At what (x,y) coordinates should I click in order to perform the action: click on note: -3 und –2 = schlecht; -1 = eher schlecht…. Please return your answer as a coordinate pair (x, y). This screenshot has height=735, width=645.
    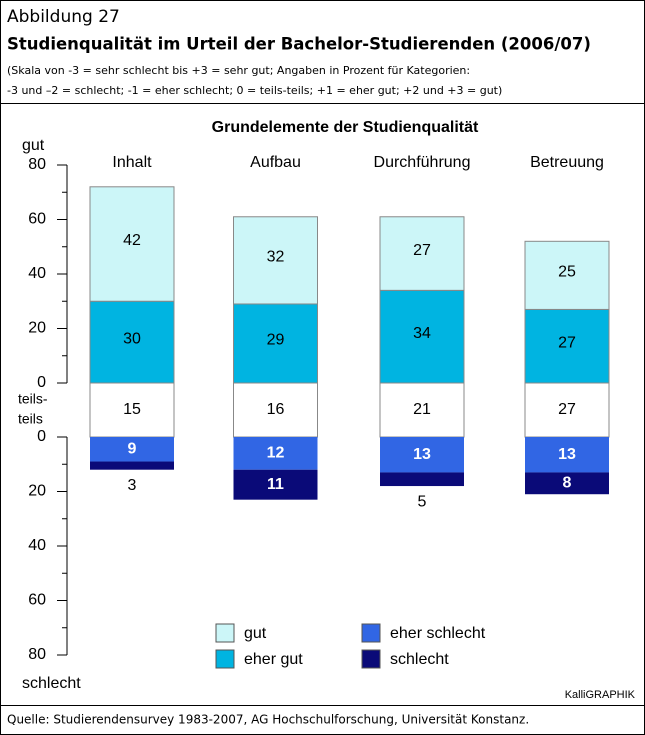
    Looking at the image, I should click on (254, 90).